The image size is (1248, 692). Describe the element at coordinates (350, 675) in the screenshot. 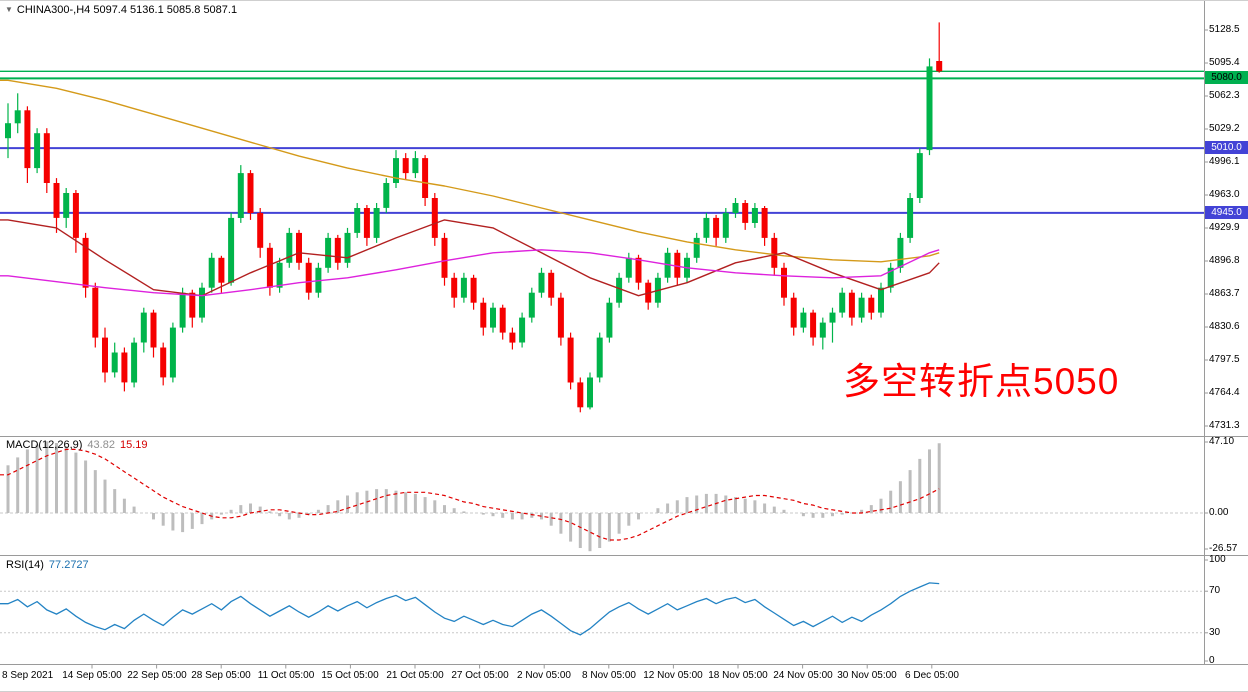

I see `time-axis-label: 15 Oct 05:00` at that location.